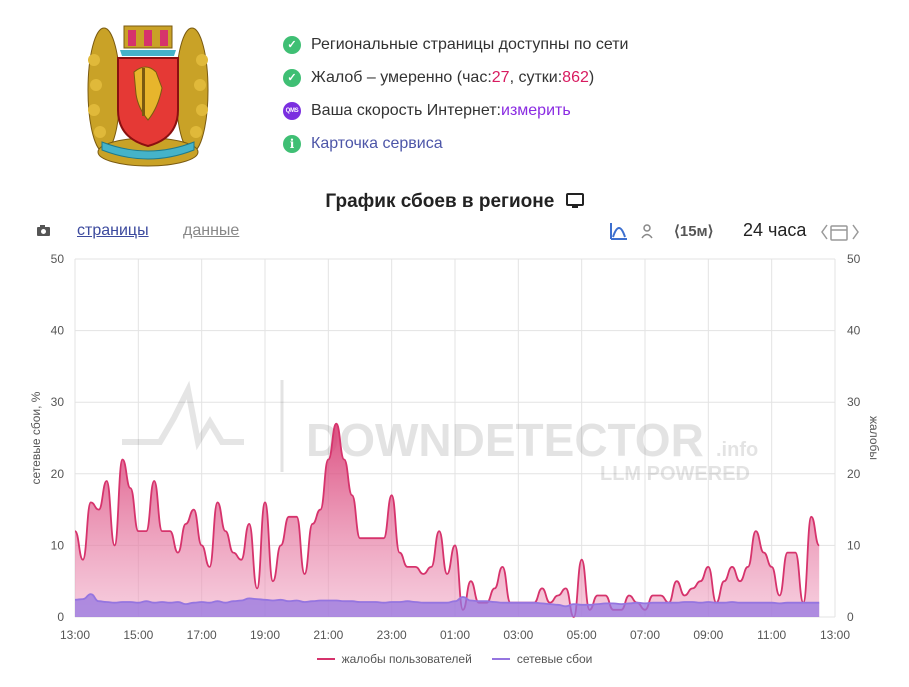 This screenshot has height=687, width=909. I want to click on service-card-link: Карточка сервиса, so click(377, 143).